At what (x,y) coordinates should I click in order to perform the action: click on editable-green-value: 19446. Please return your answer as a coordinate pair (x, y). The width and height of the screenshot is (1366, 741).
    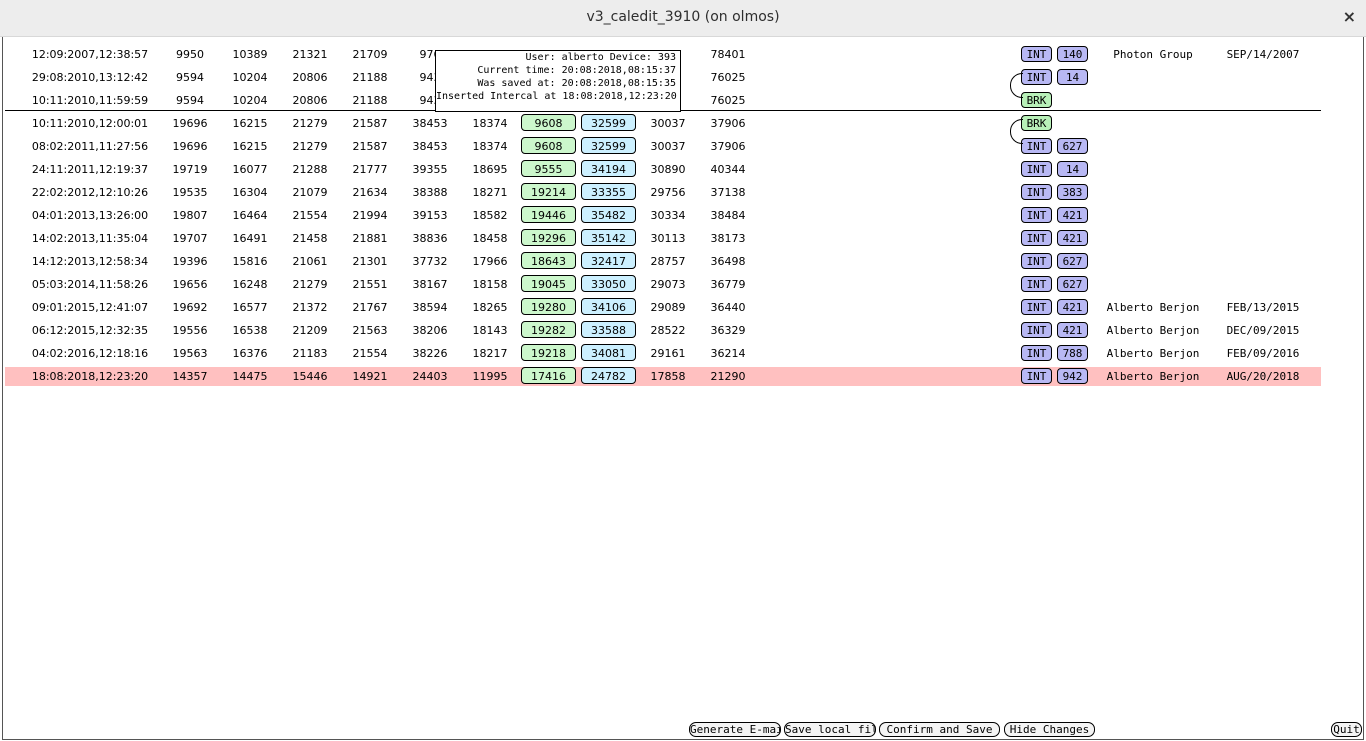
    Looking at the image, I should click on (548, 214).